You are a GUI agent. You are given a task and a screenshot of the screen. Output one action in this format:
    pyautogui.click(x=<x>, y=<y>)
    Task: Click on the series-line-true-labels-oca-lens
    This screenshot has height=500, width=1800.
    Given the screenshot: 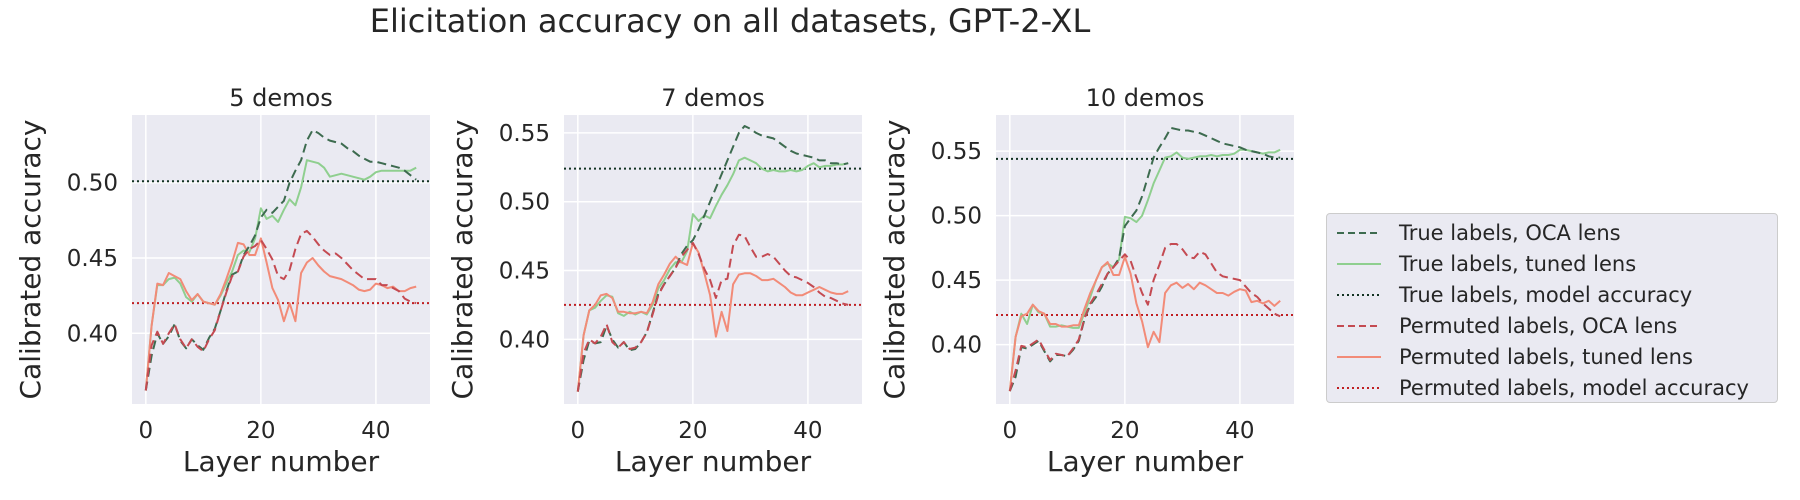 What is the action you would take?
    pyautogui.click(x=1144, y=259)
    